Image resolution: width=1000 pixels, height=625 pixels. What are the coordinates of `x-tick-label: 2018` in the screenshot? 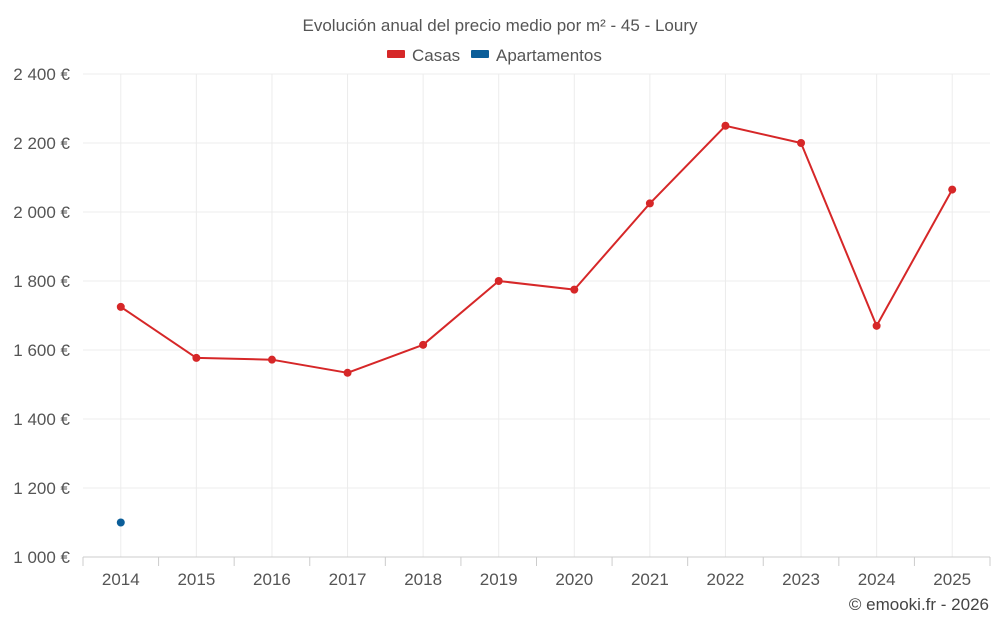 It's located at (423, 579).